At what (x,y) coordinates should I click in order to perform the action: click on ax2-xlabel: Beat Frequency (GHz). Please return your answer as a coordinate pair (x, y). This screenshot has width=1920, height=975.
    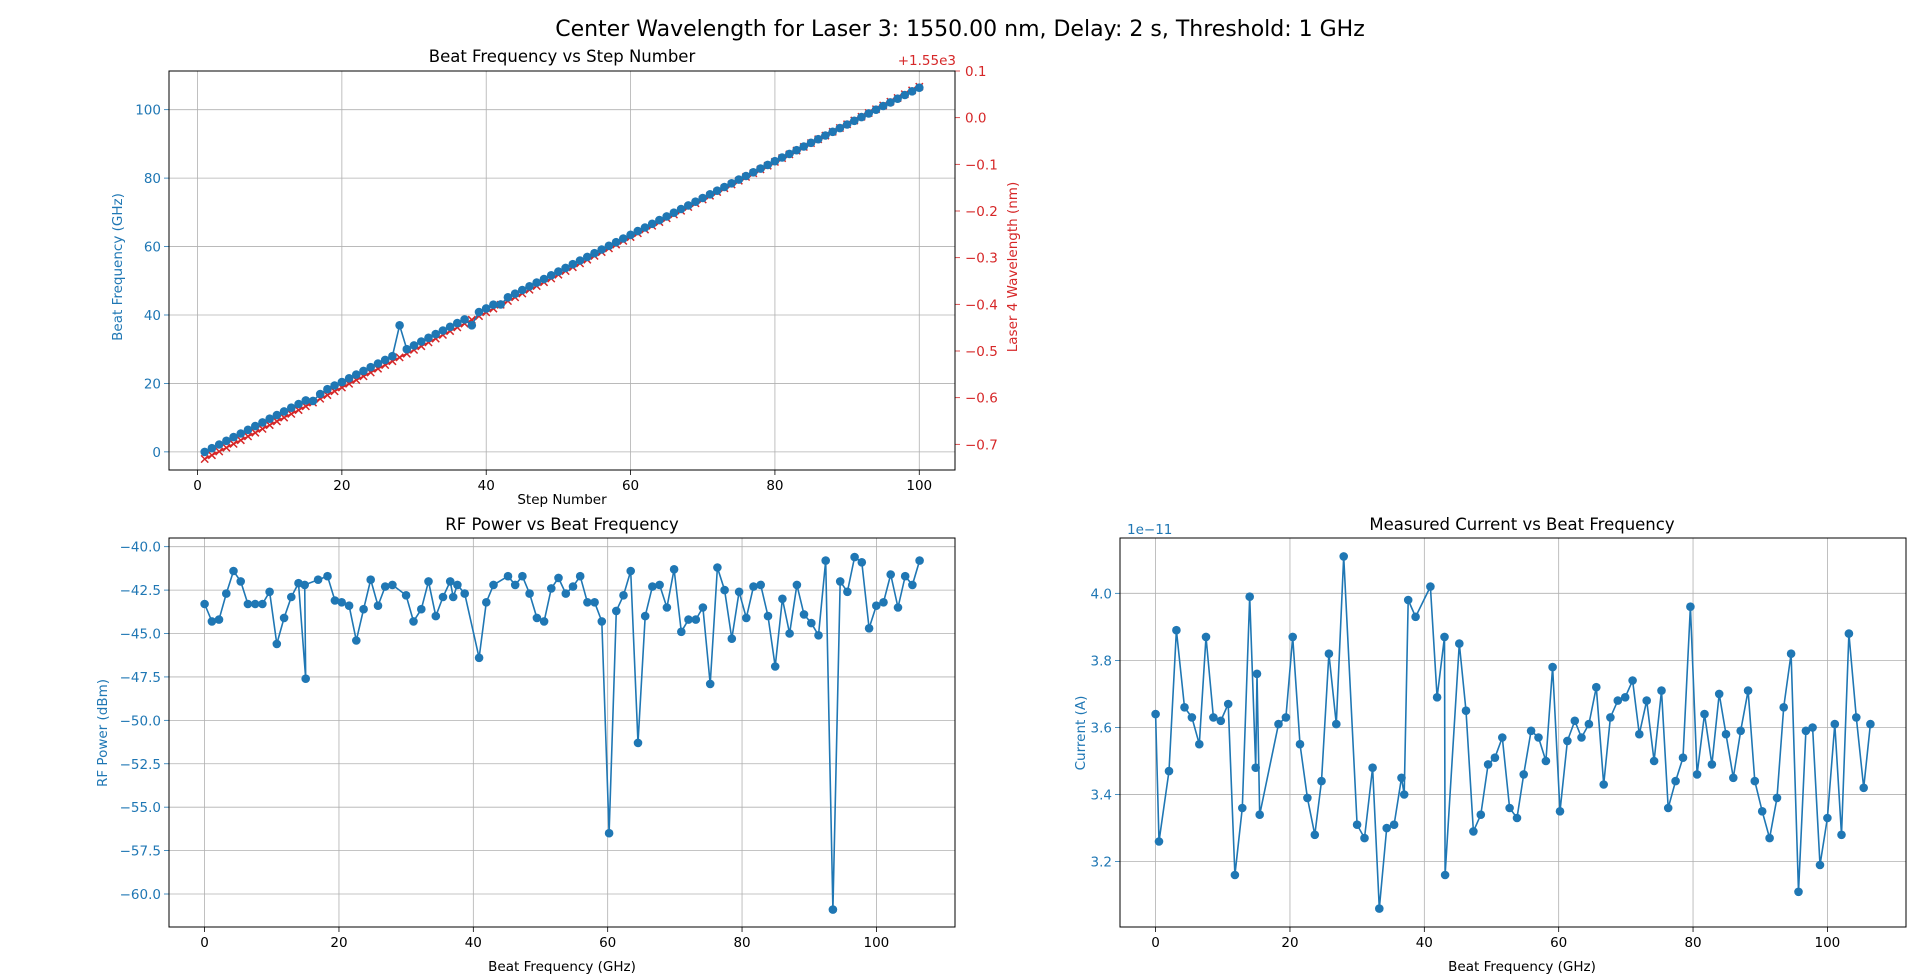
    Looking at the image, I should click on (562, 967).